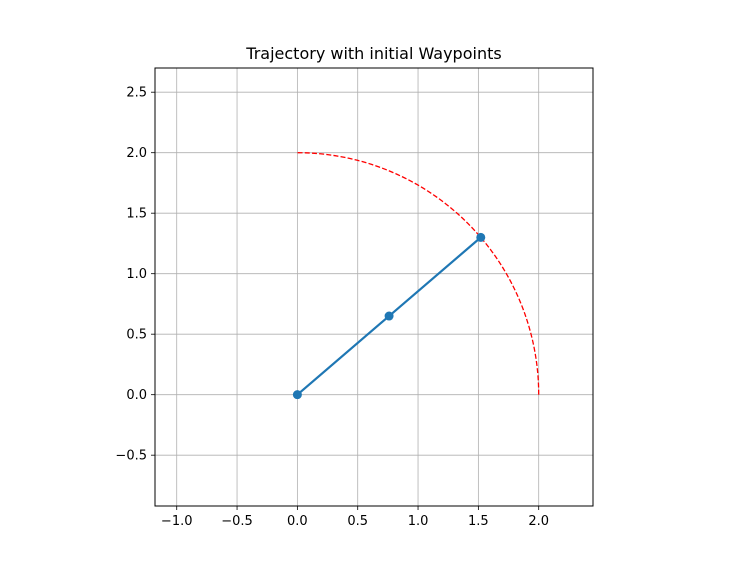  I want to click on y-tick-label: 0.0, so click(136, 395).